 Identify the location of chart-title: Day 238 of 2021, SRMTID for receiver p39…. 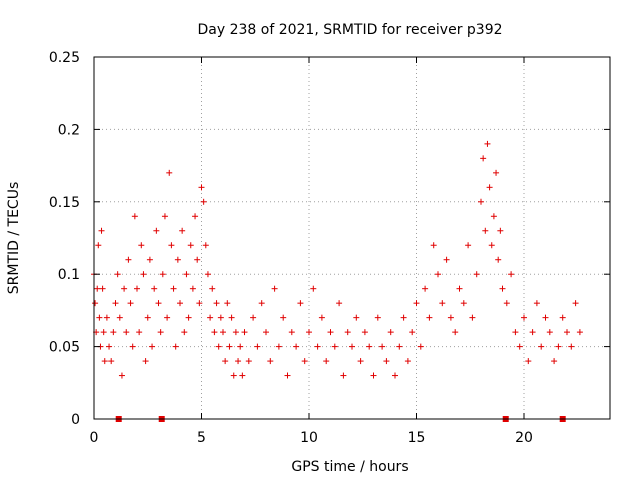
(349, 30).